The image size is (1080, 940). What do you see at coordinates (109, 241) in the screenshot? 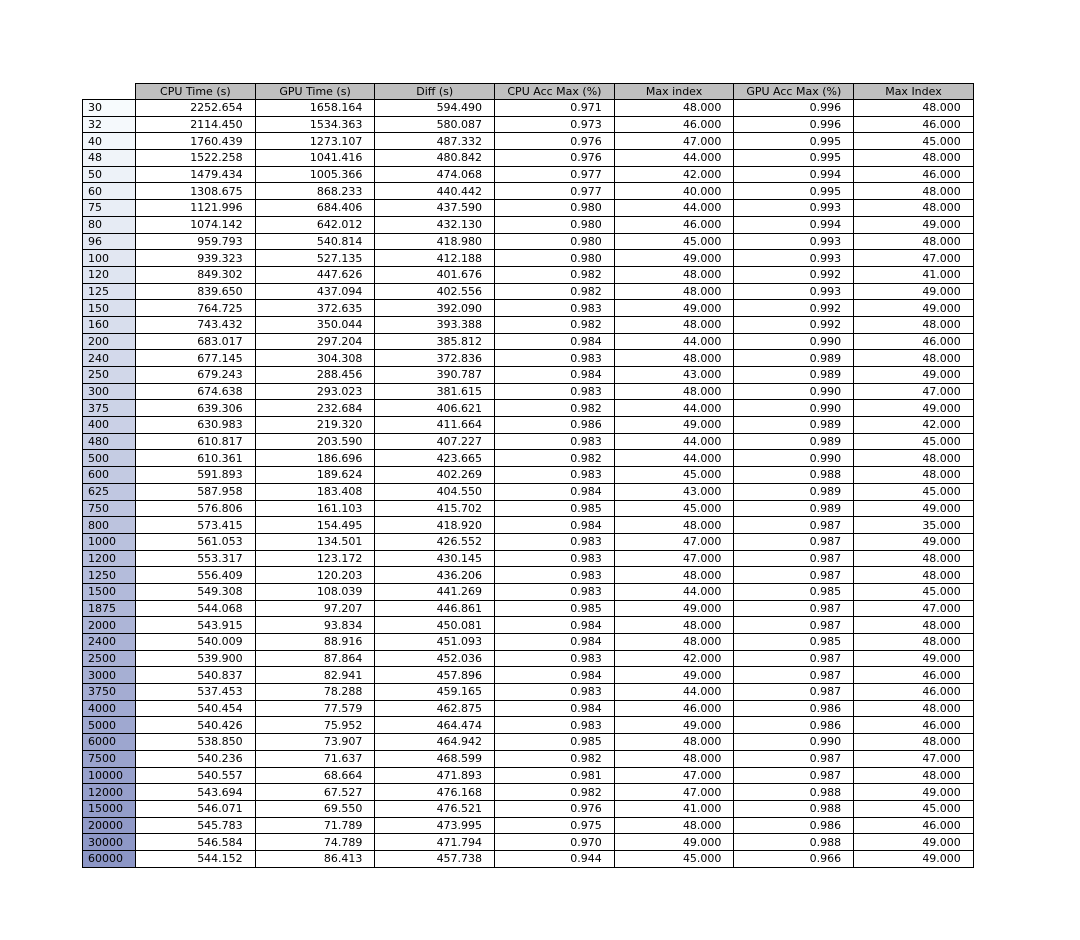
I see `row-label: 96` at bounding box center [109, 241].